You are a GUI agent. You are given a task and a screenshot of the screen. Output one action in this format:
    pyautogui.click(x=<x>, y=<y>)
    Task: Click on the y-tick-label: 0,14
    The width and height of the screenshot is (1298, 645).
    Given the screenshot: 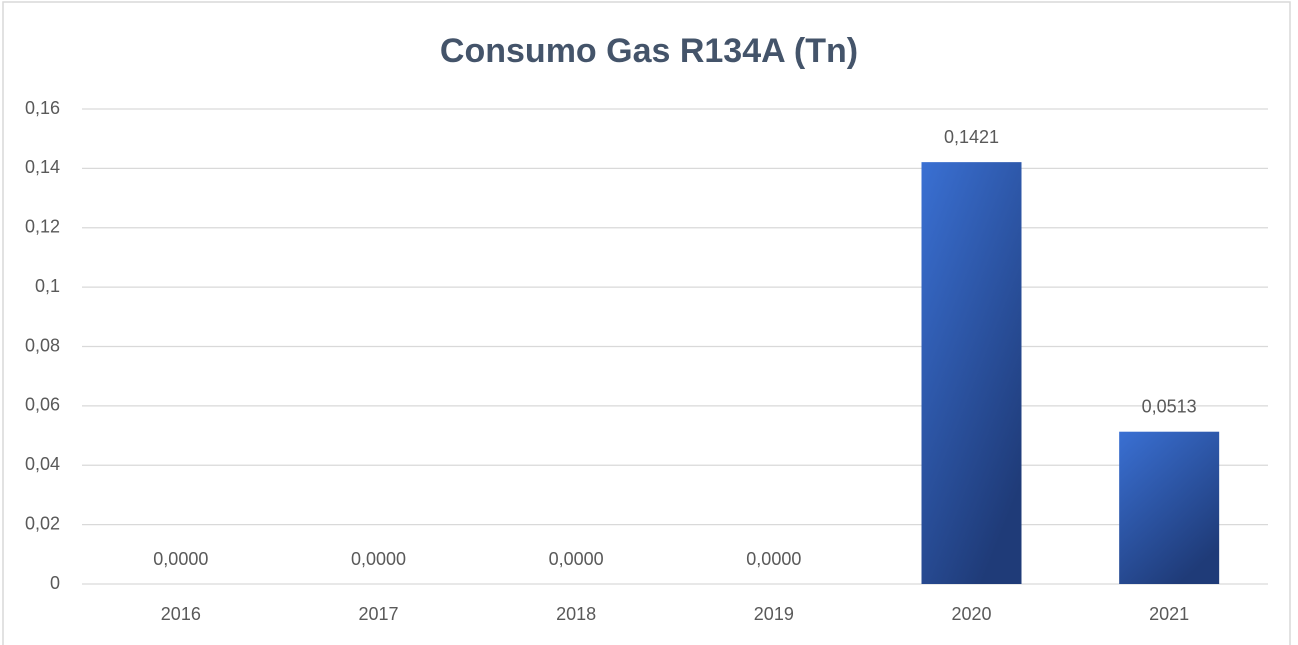 What is the action you would take?
    pyautogui.click(x=42, y=167)
    